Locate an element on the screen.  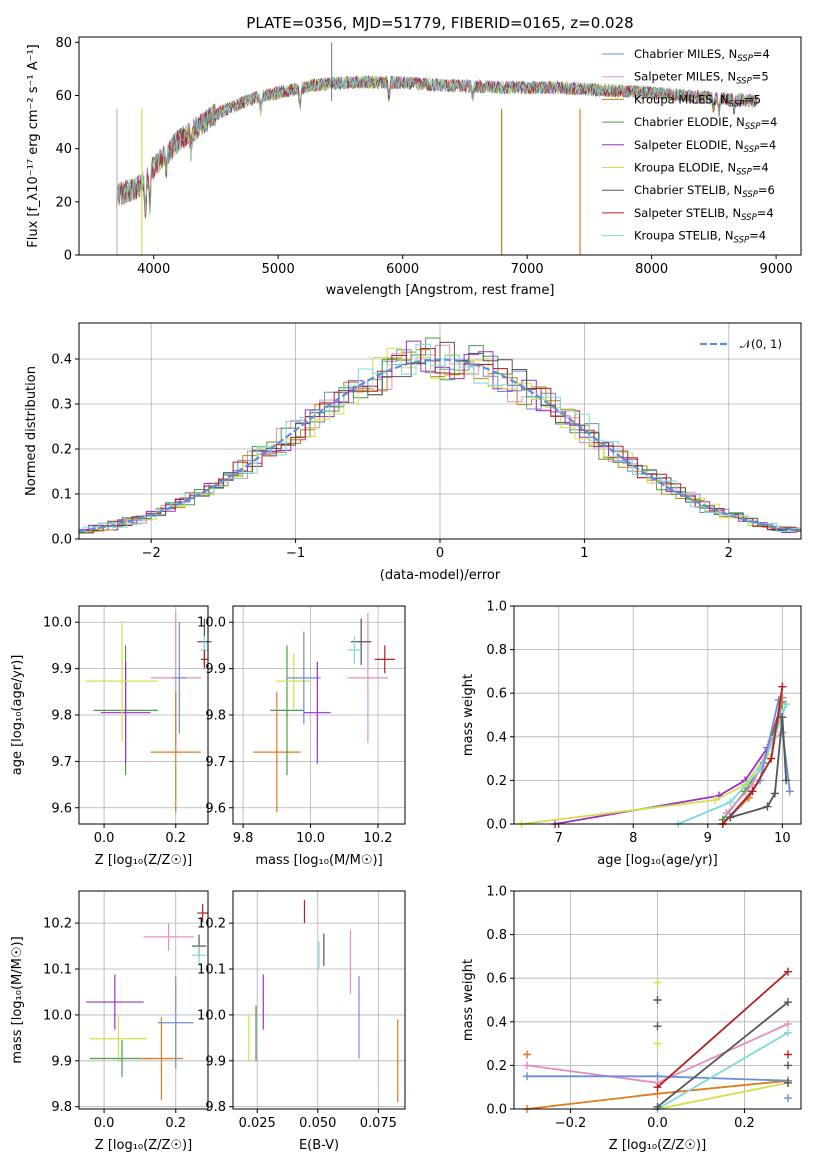
residuals-normal-curve is located at coordinates (440, 445).